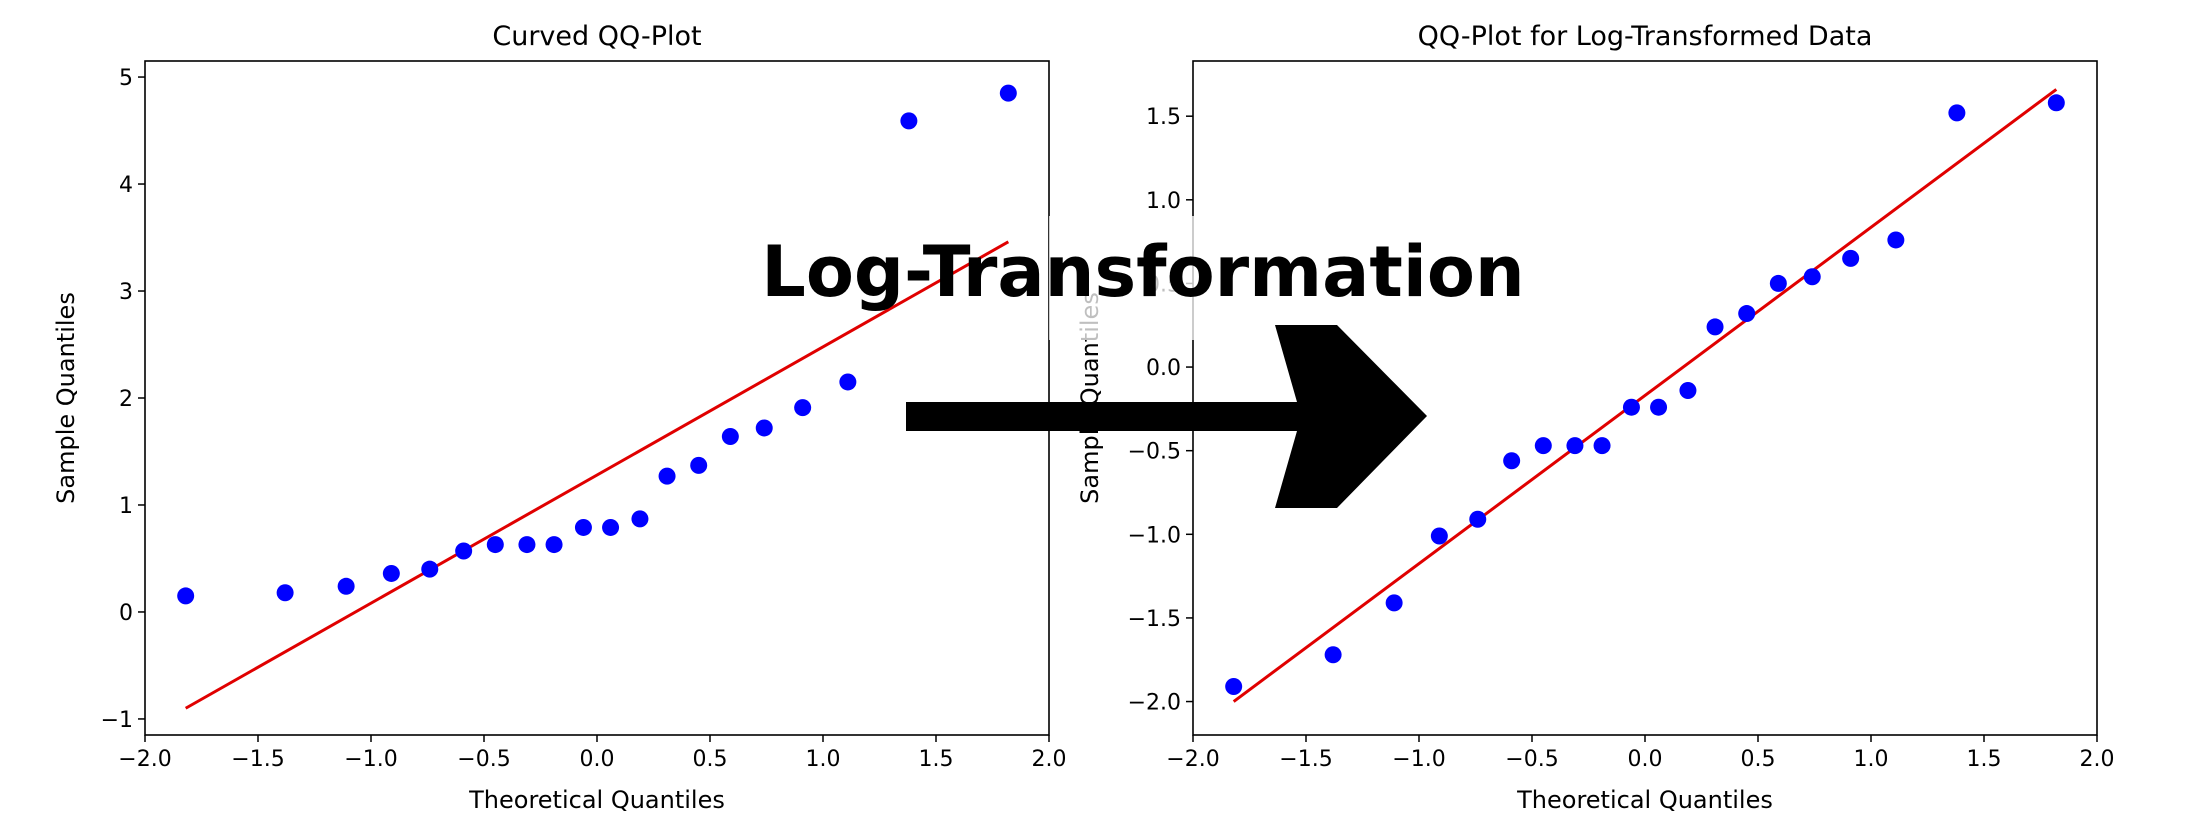  Describe the element at coordinates (117, 720) in the screenshot. I see `y-tick-label: −1` at that location.